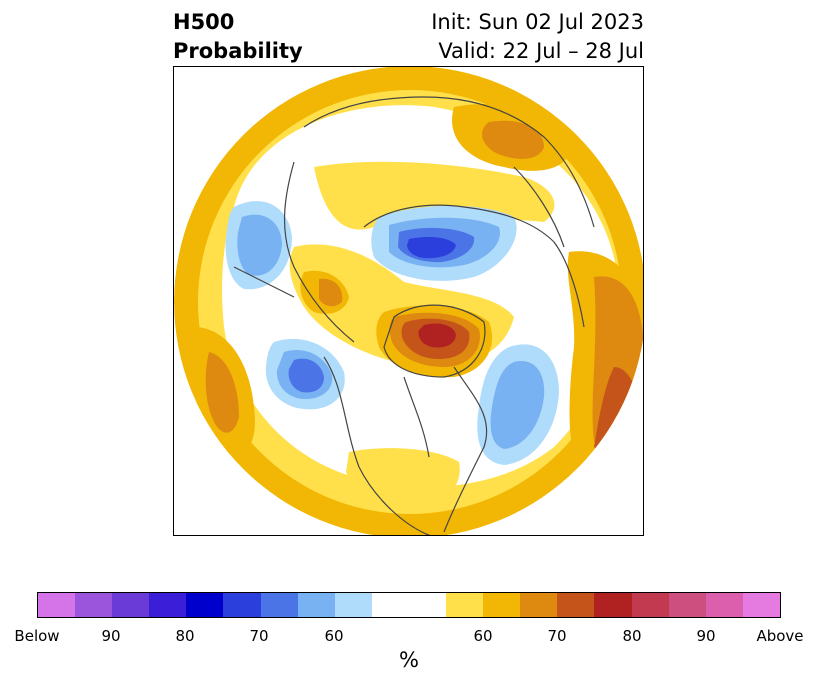 This screenshot has width=819, height=686. I want to click on init-date: Init: Sun 02 Jul 2023, so click(537, 22).